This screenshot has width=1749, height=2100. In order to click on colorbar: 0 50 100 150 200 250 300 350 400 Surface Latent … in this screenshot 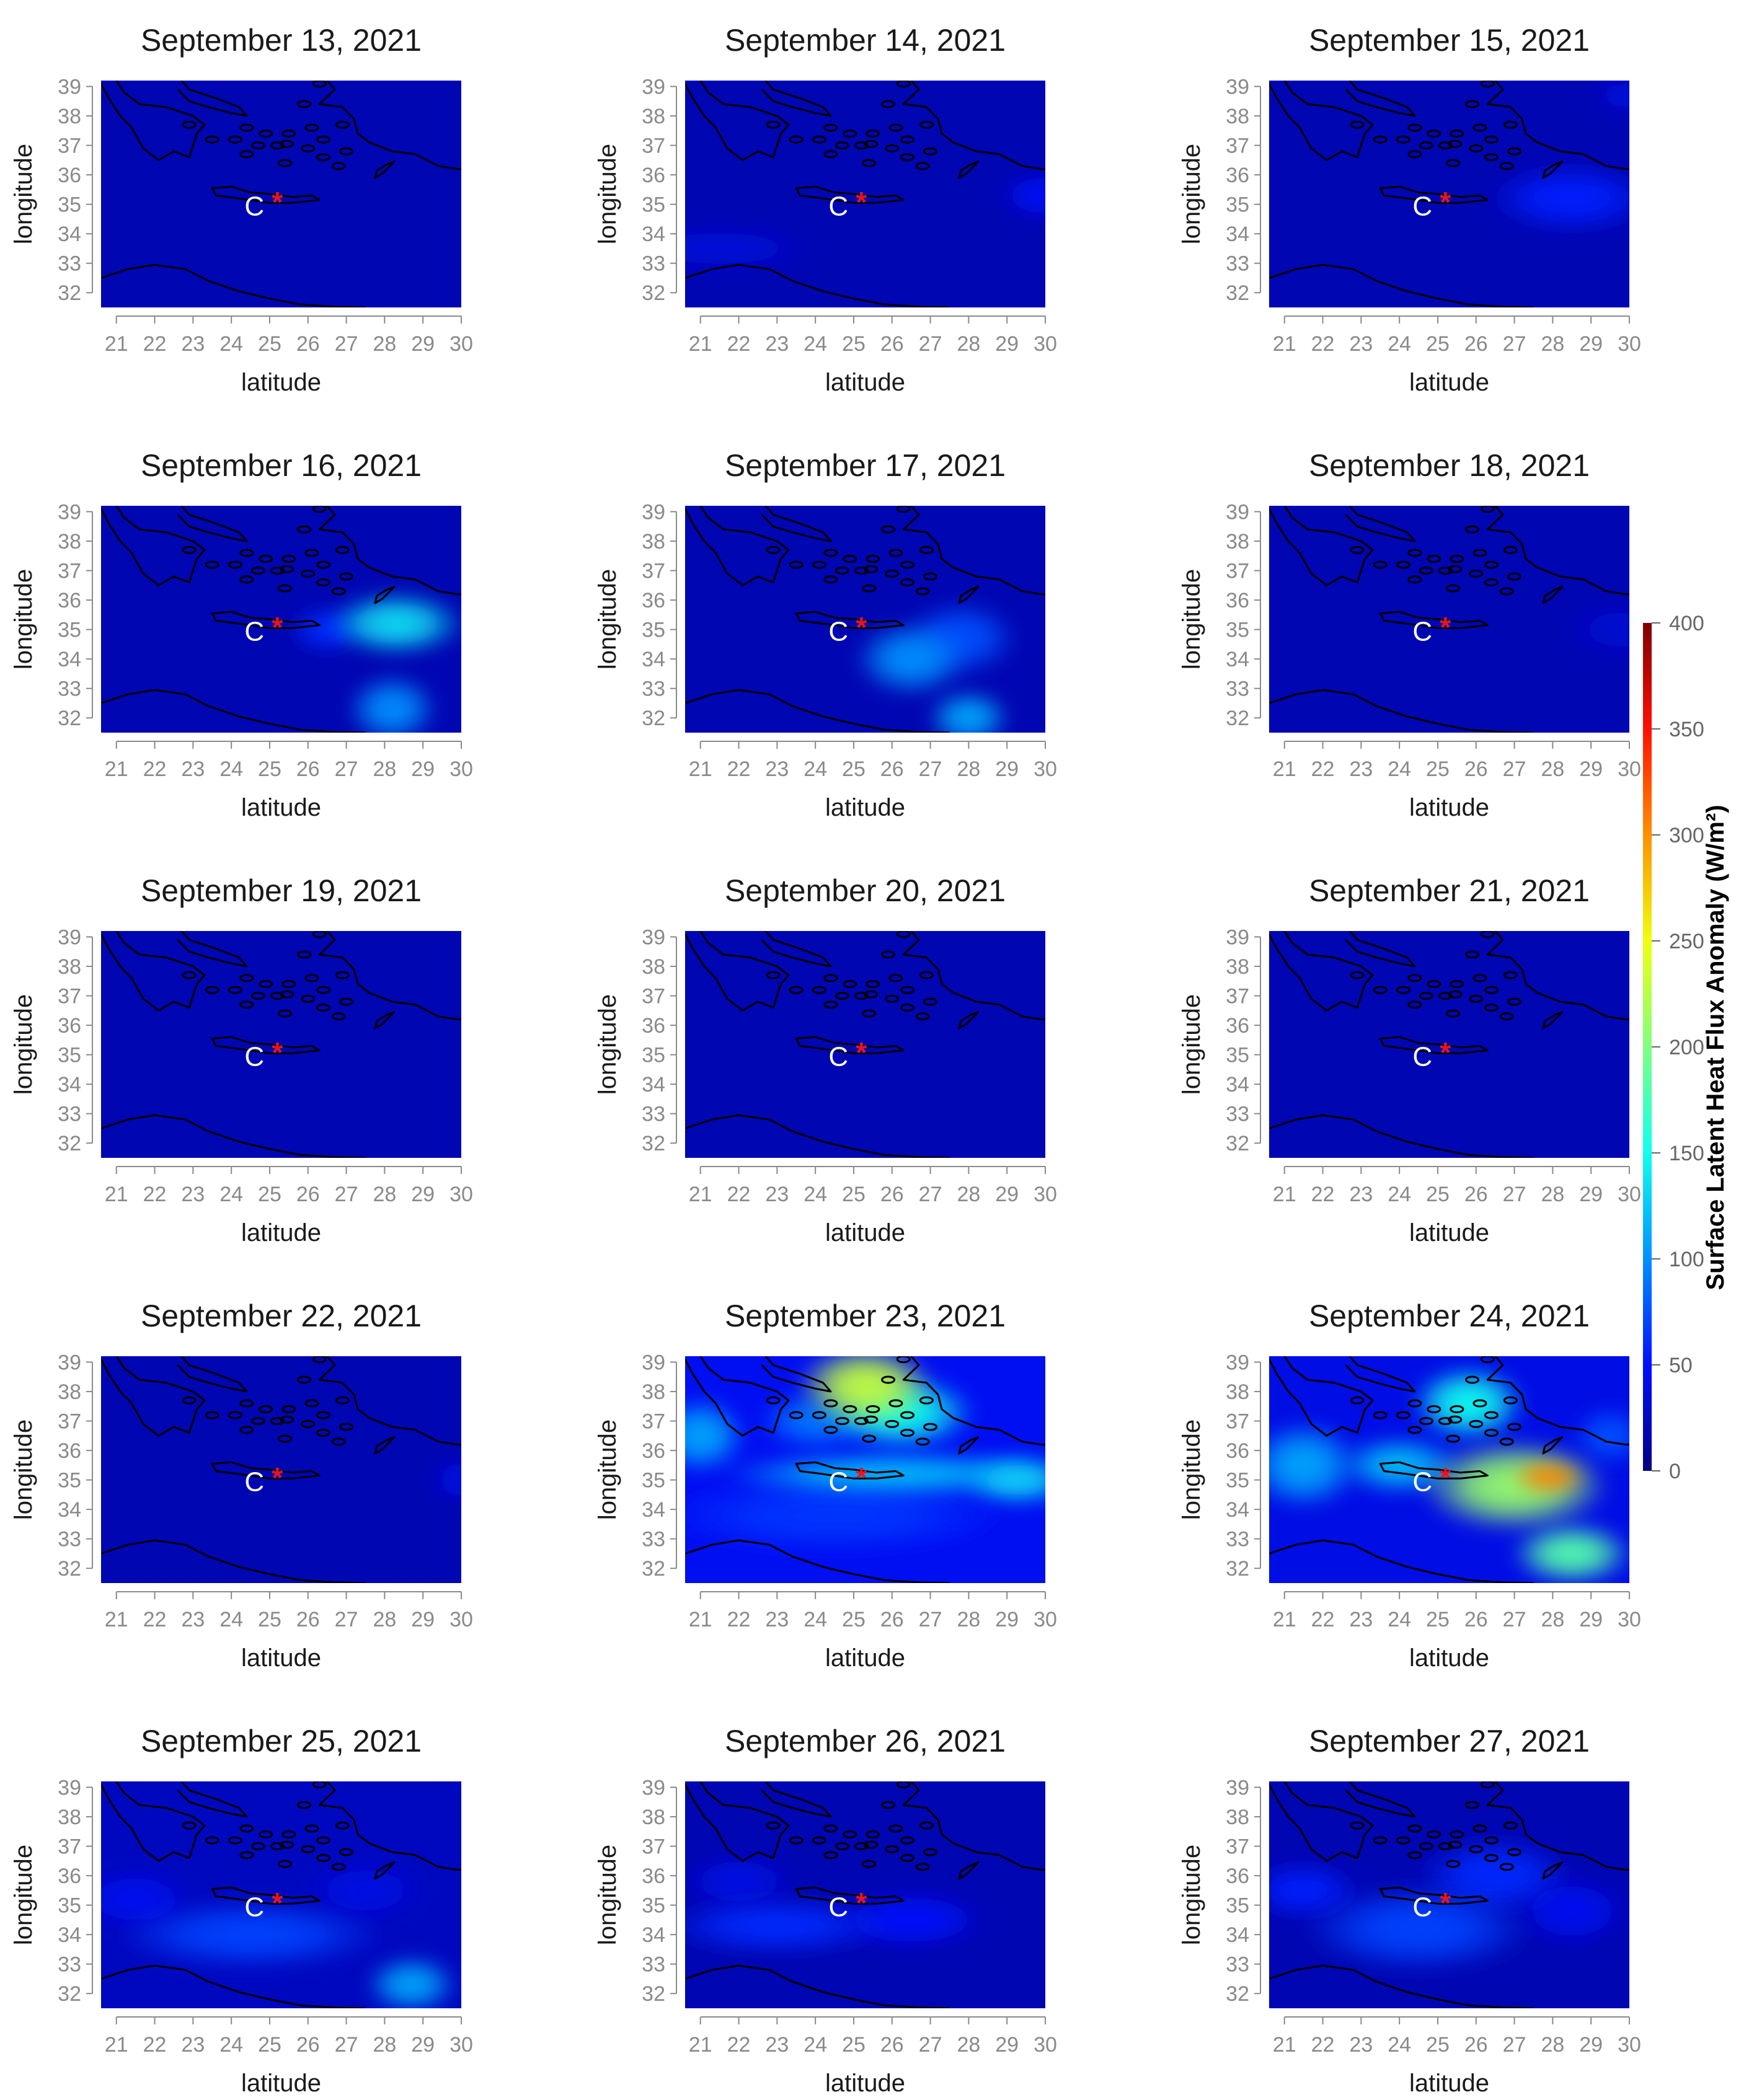, I will do `click(1686, 1047)`.